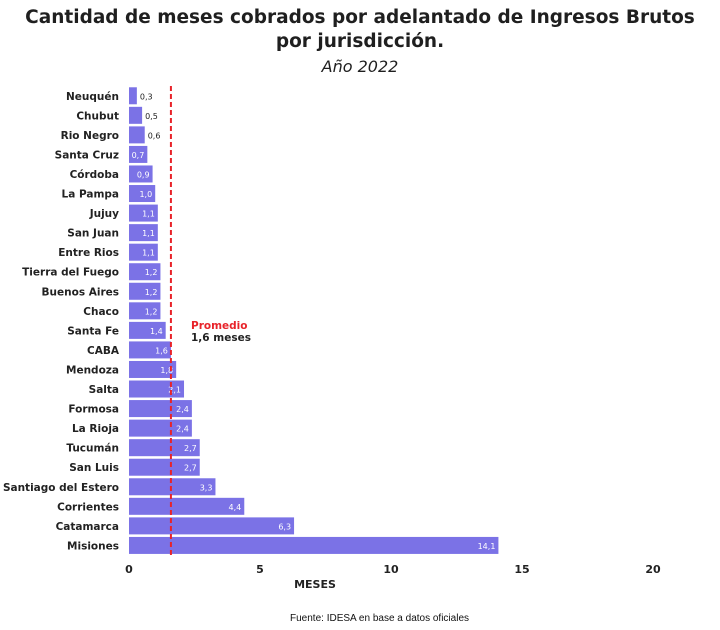 This screenshot has height=630, width=720. I want to click on average-value-label: 1,6 meses, so click(221, 338).